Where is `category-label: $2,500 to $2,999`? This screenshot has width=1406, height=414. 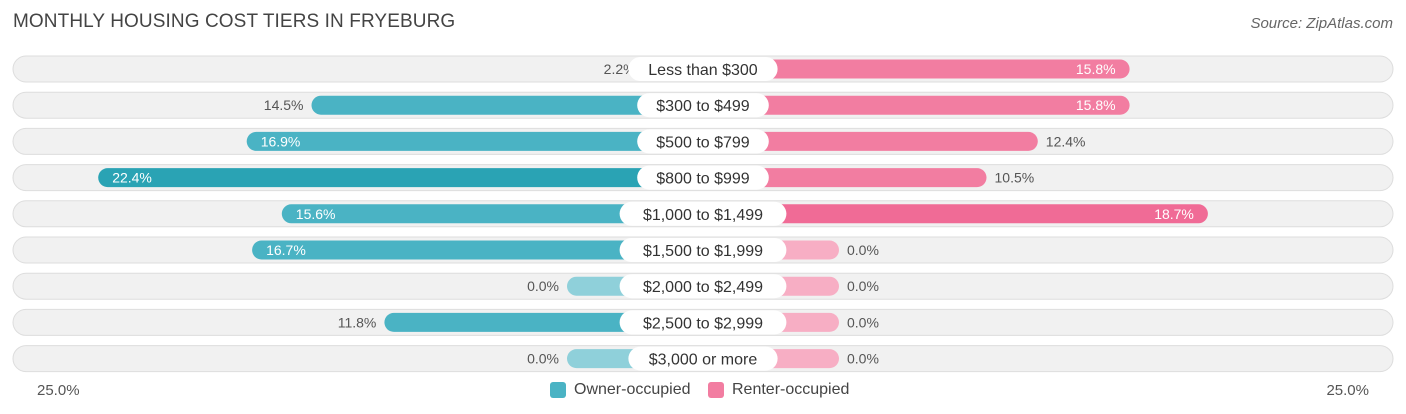
category-label: $2,500 to $2,999 is located at coordinates (703, 323).